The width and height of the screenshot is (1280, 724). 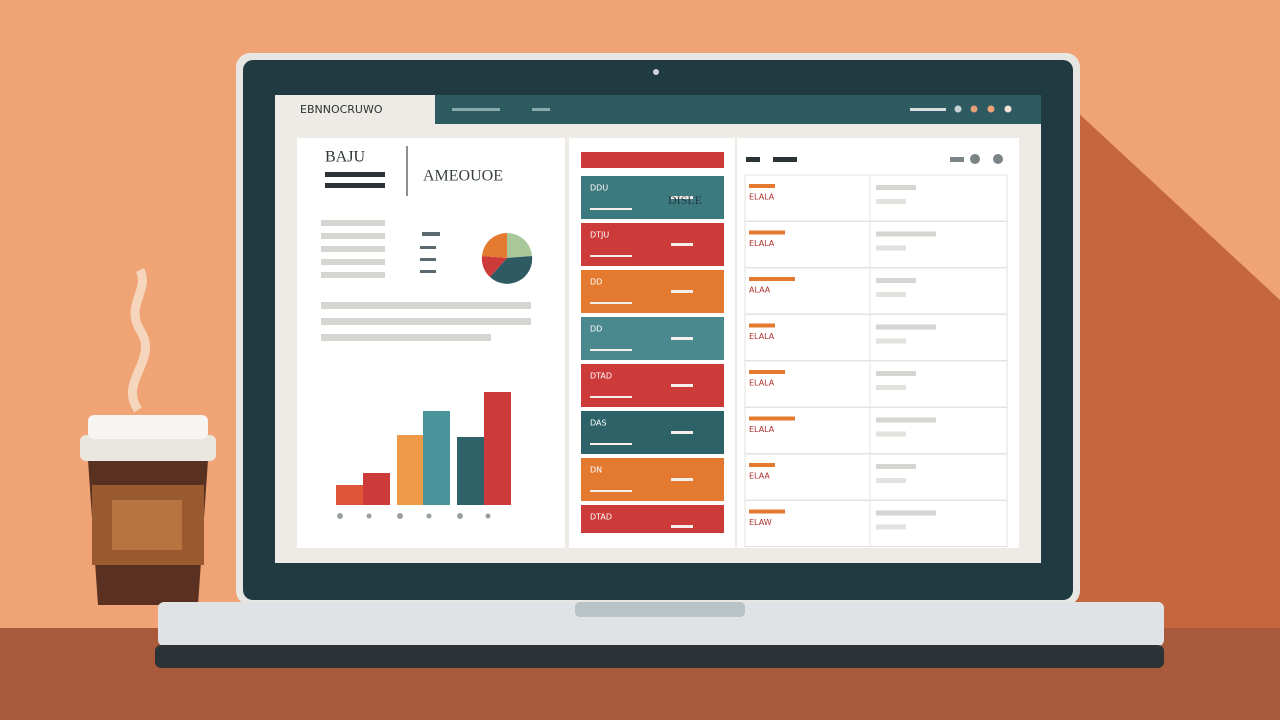 I want to click on shadow, so click(x=1177, y=370).